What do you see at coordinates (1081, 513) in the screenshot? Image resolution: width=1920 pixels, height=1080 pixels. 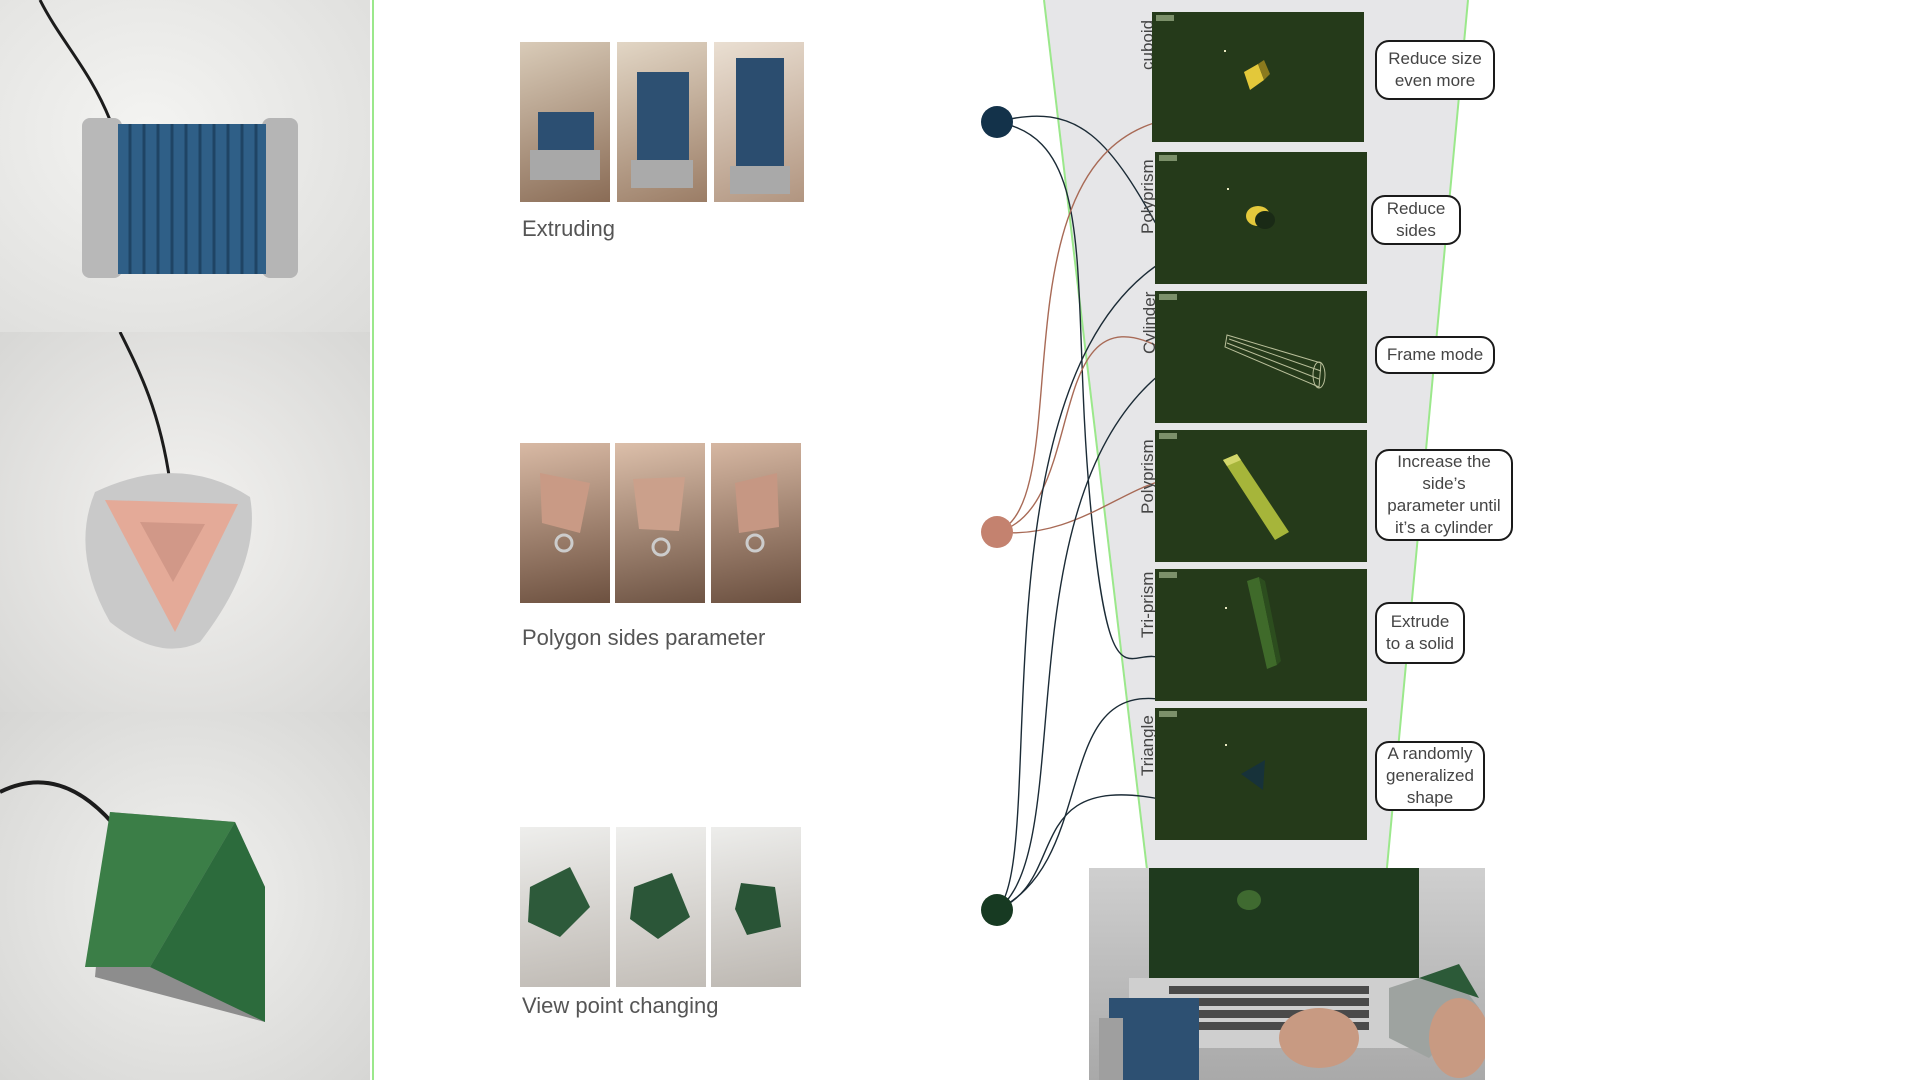 I see `connection-curves` at bounding box center [1081, 513].